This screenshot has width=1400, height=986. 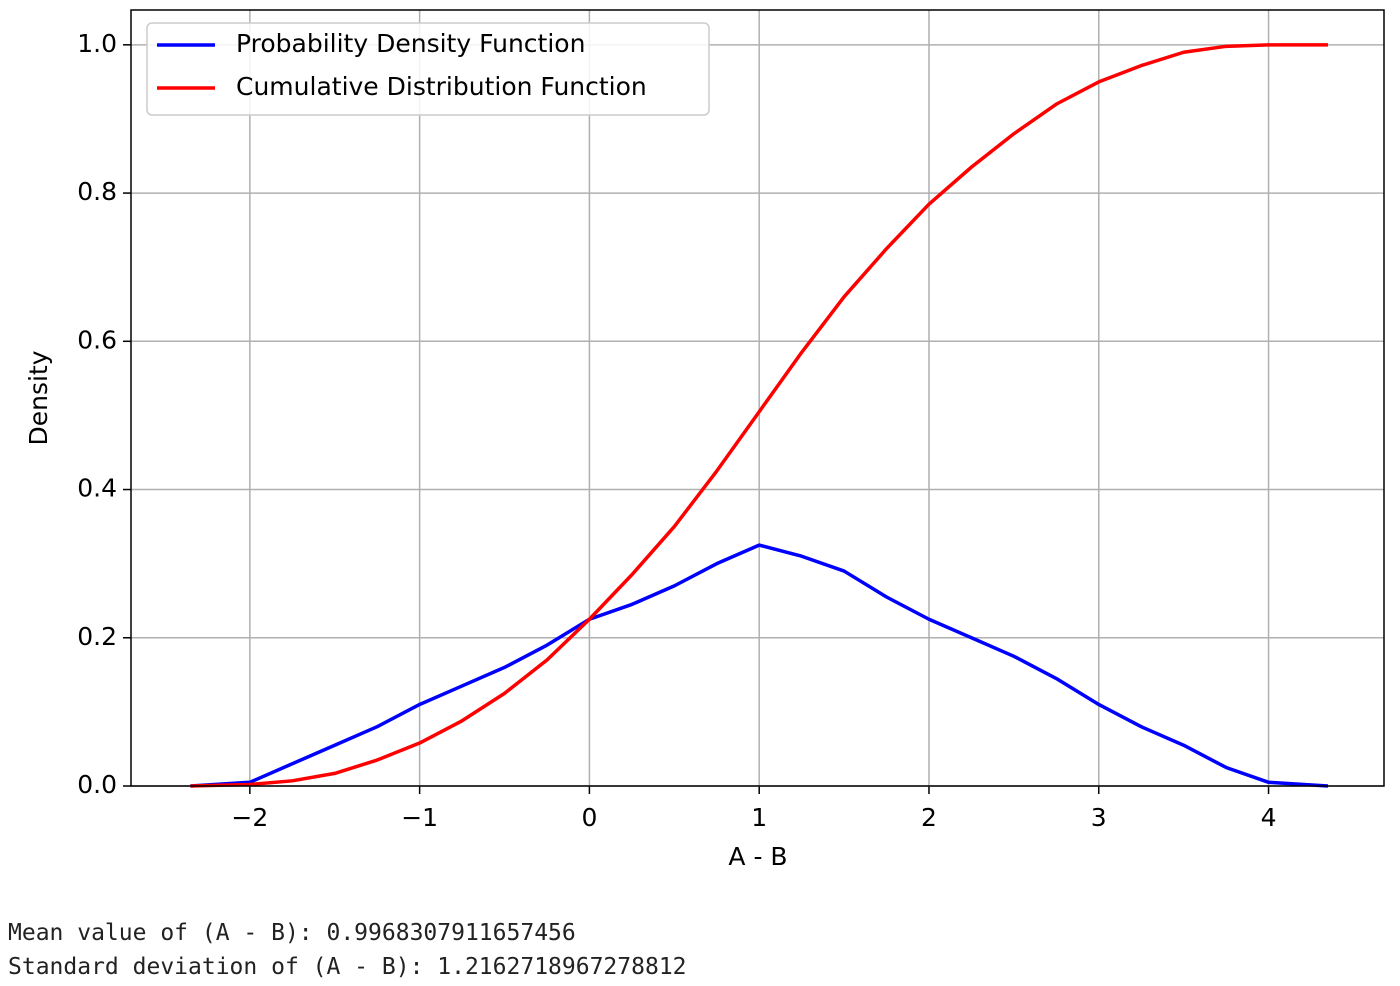 I want to click on y-tick-label: 0.6, so click(x=97, y=339).